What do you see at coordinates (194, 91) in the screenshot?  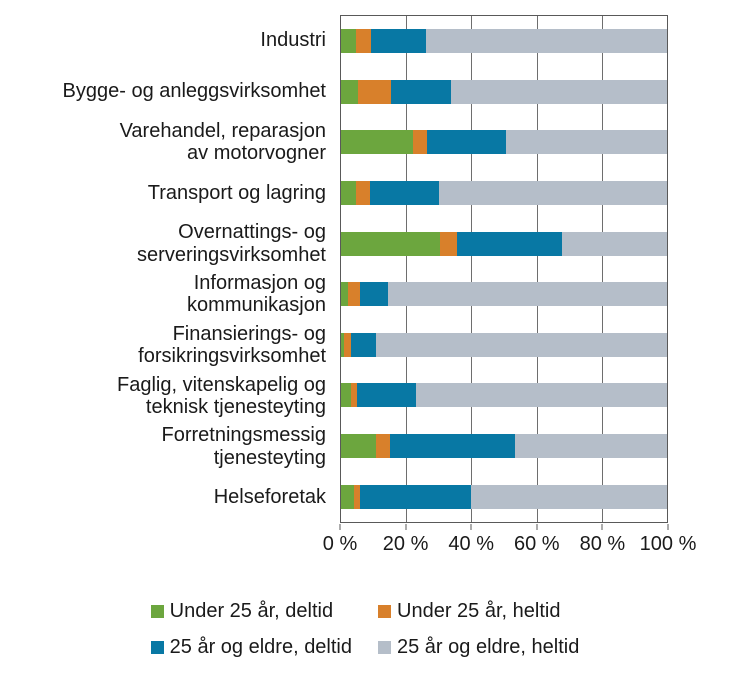 I see `category-label: Bygge- og anleggsvirksomhet` at bounding box center [194, 91].